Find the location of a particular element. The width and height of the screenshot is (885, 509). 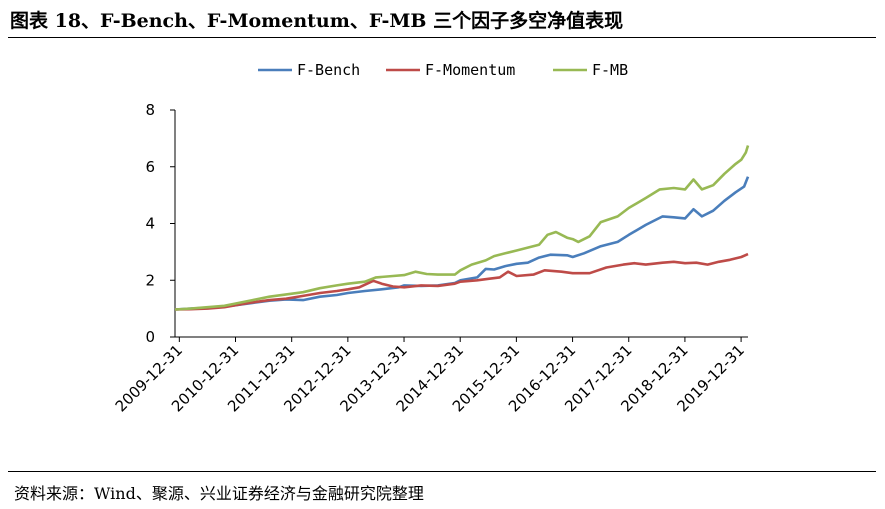

title-rule is located at coordinates (442, 37).